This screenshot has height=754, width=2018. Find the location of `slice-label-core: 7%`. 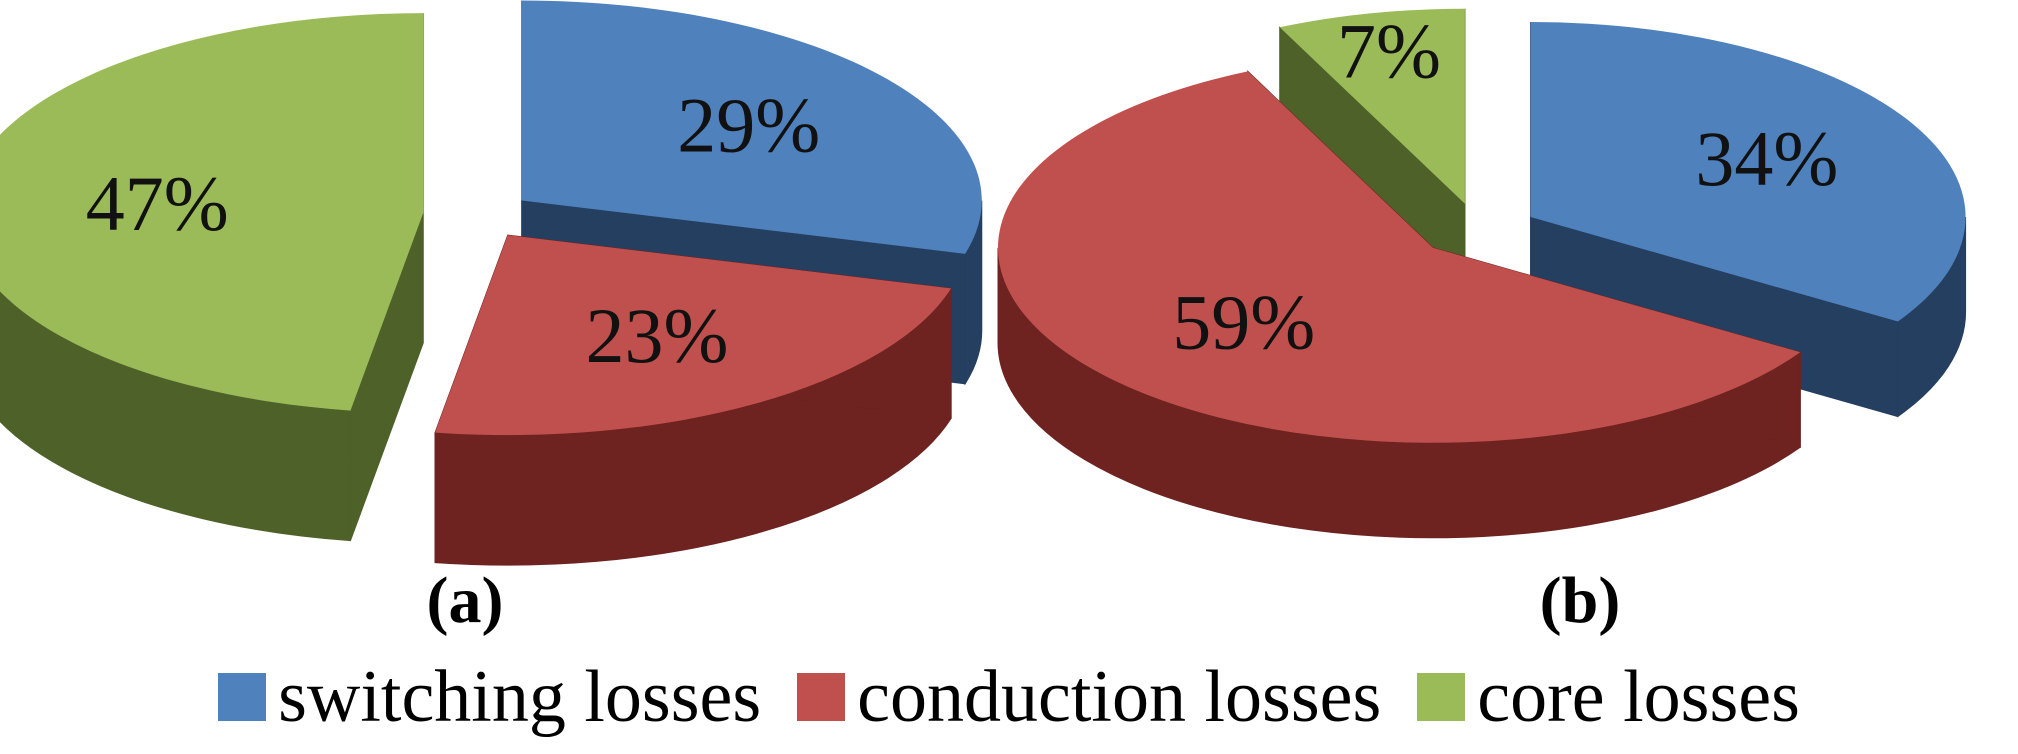

slice-label-core: 7% is located at coordinates (1389, 51).